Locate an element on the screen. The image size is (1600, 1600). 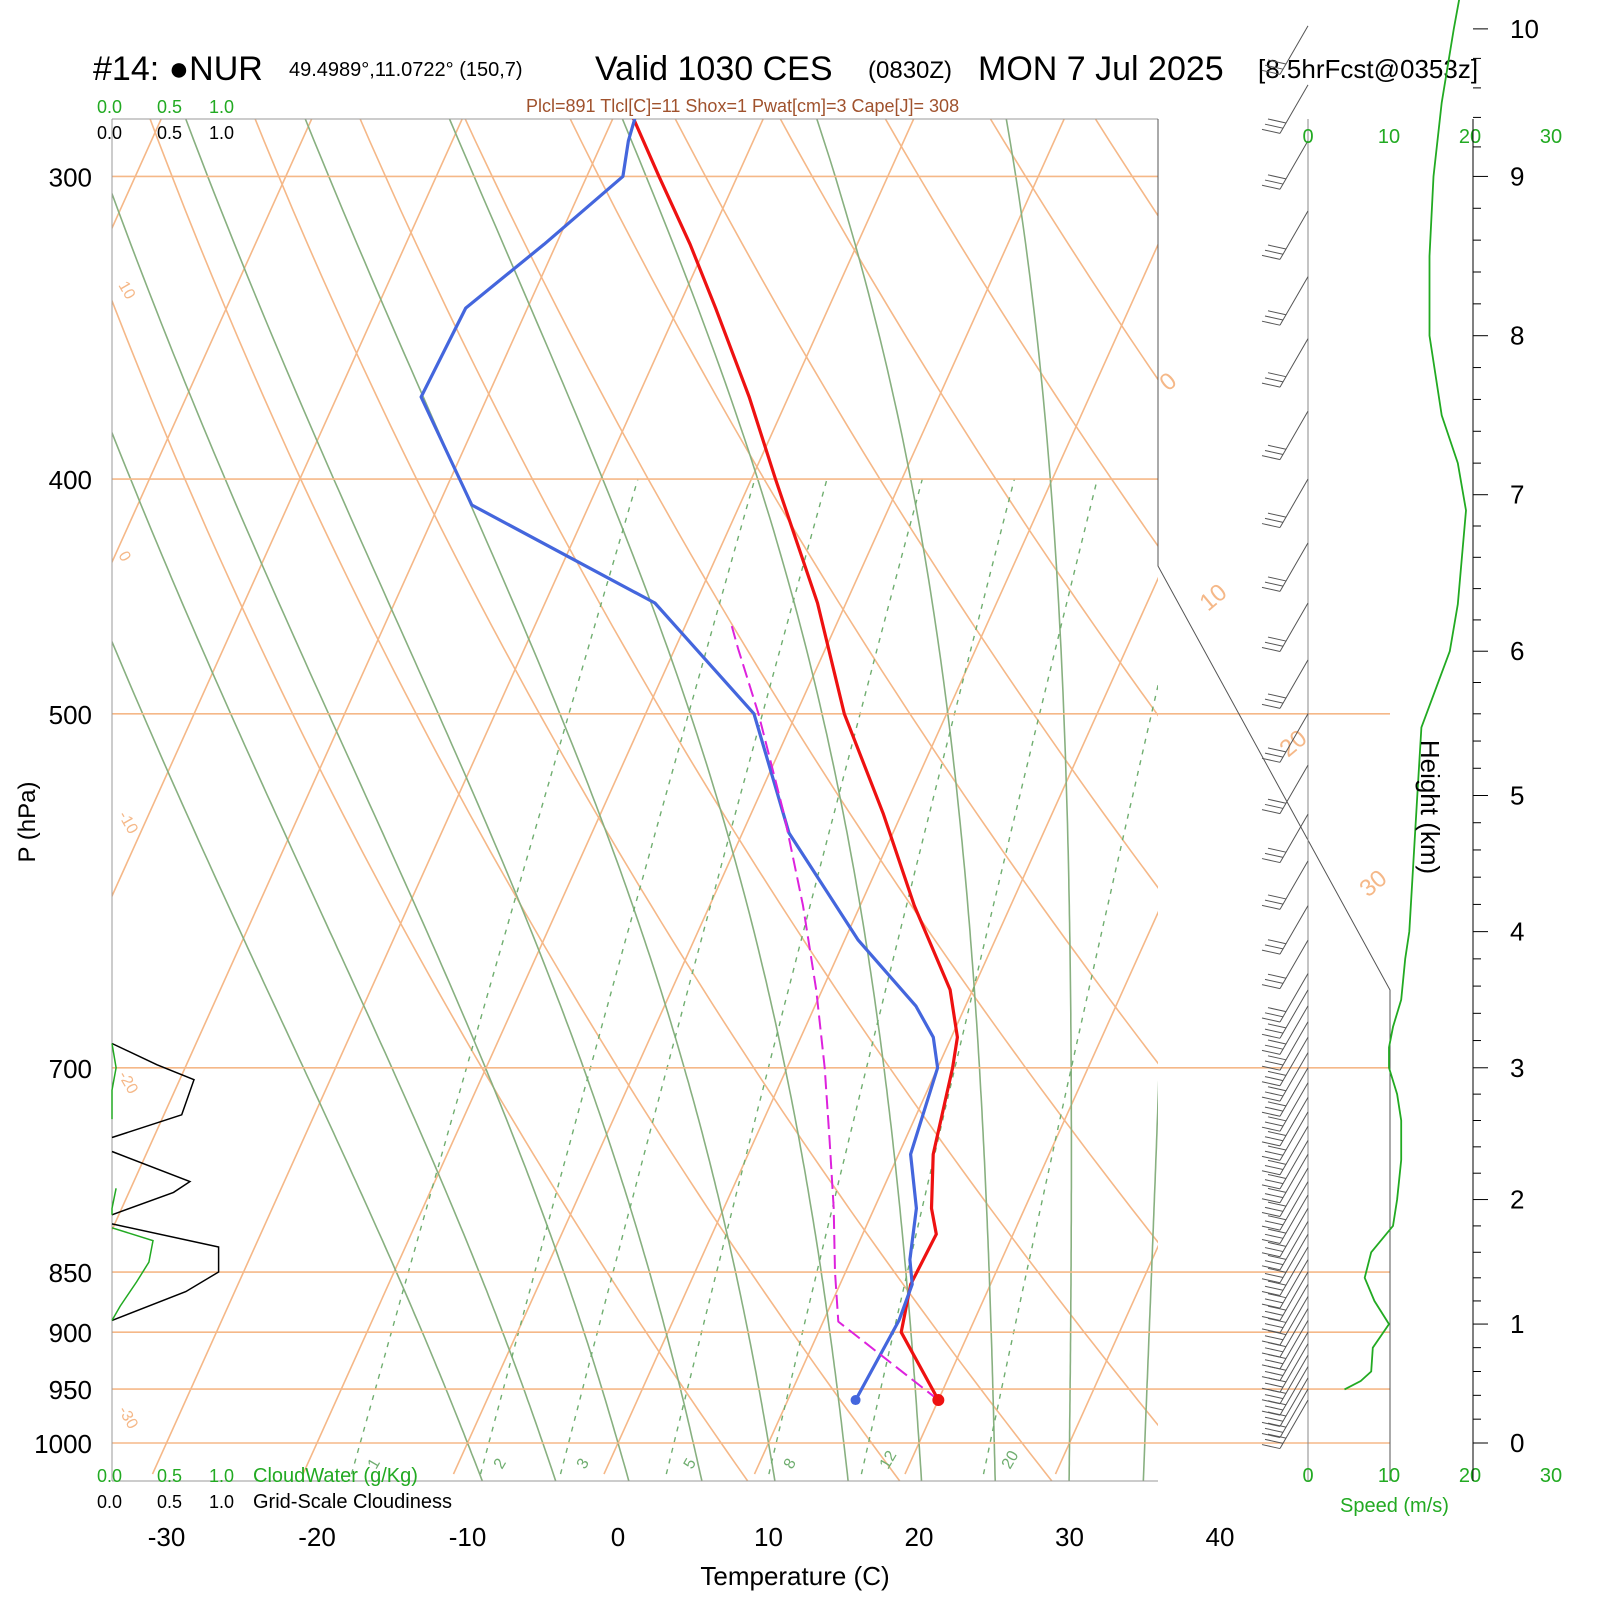
cloudiness-tick-bottom: 0.0 is located at coordinates (109, 1502).